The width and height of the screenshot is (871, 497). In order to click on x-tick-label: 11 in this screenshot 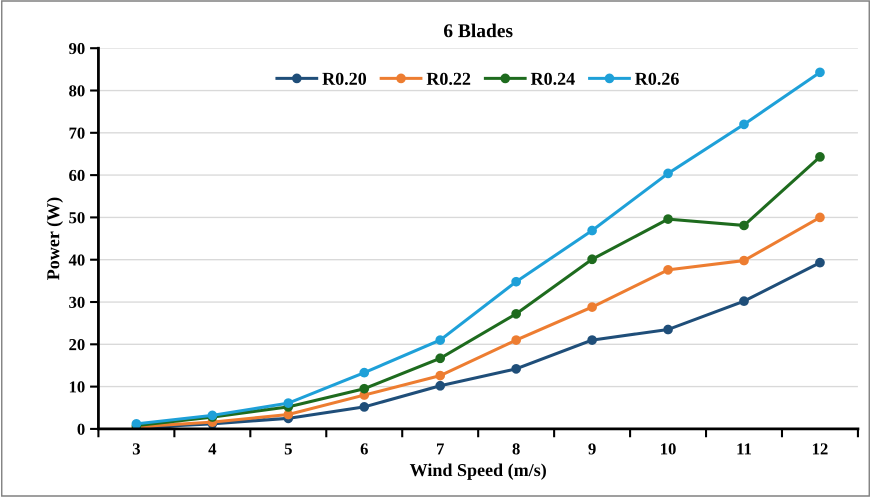, I will do `click(744, 448)`.